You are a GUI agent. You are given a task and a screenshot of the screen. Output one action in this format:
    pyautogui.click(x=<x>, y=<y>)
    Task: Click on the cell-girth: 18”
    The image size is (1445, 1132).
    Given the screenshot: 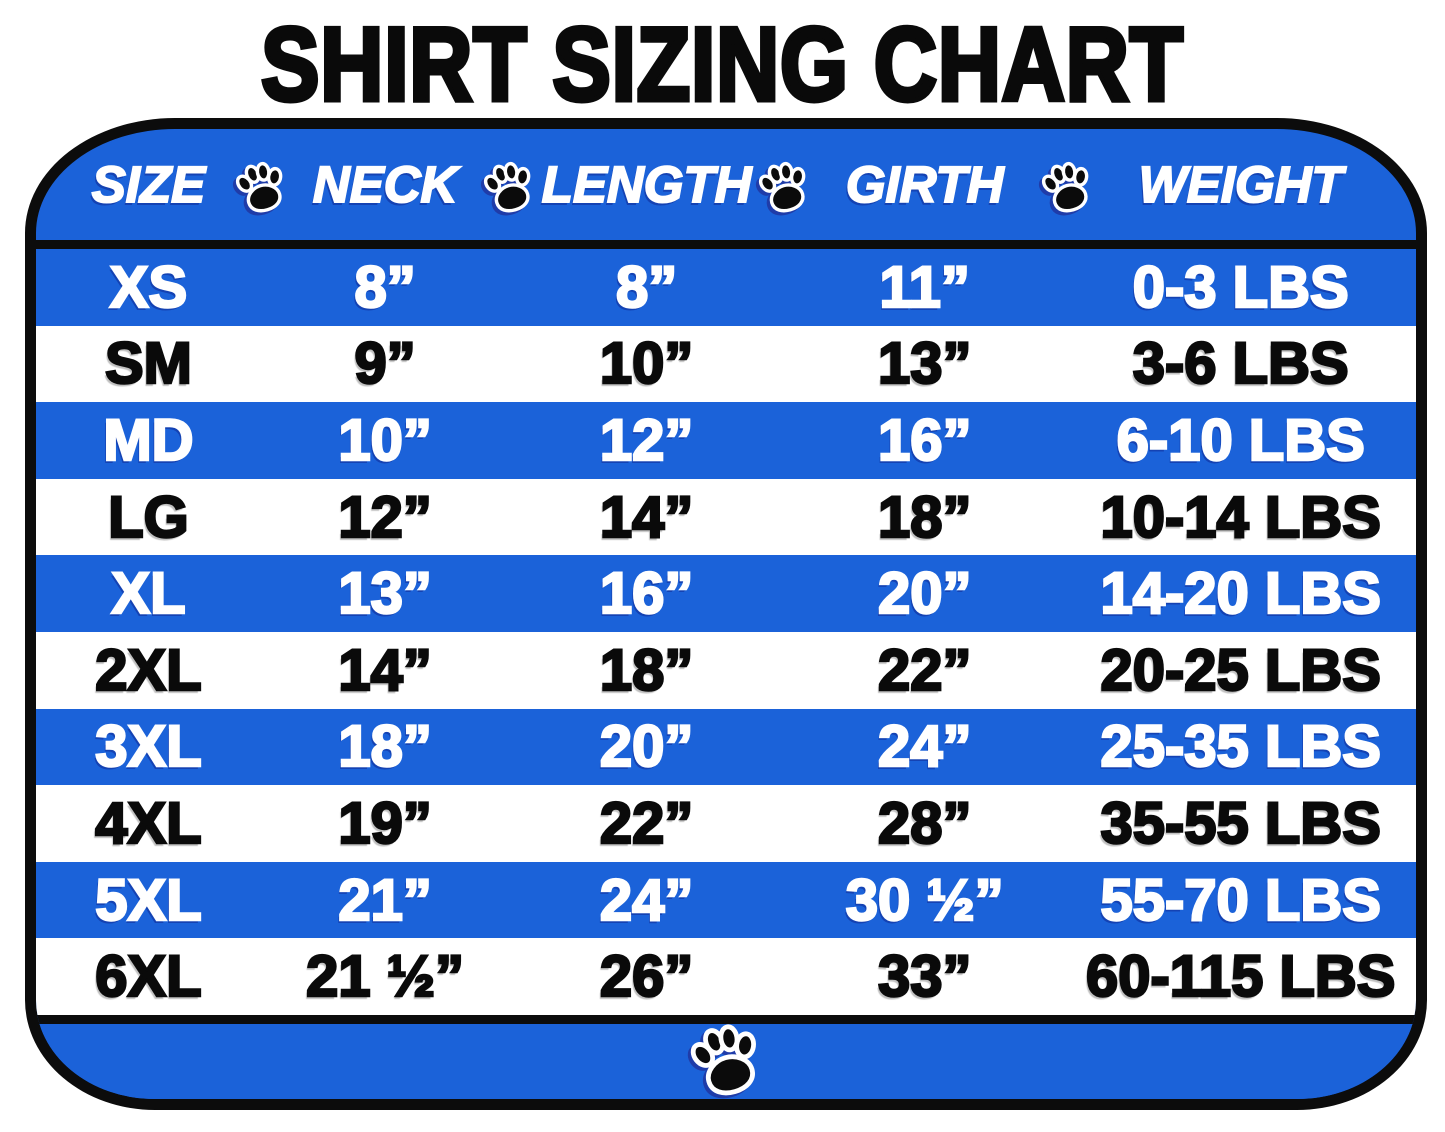 What is the action you would take?
    pyautogui.click(x=925, y=517)
    